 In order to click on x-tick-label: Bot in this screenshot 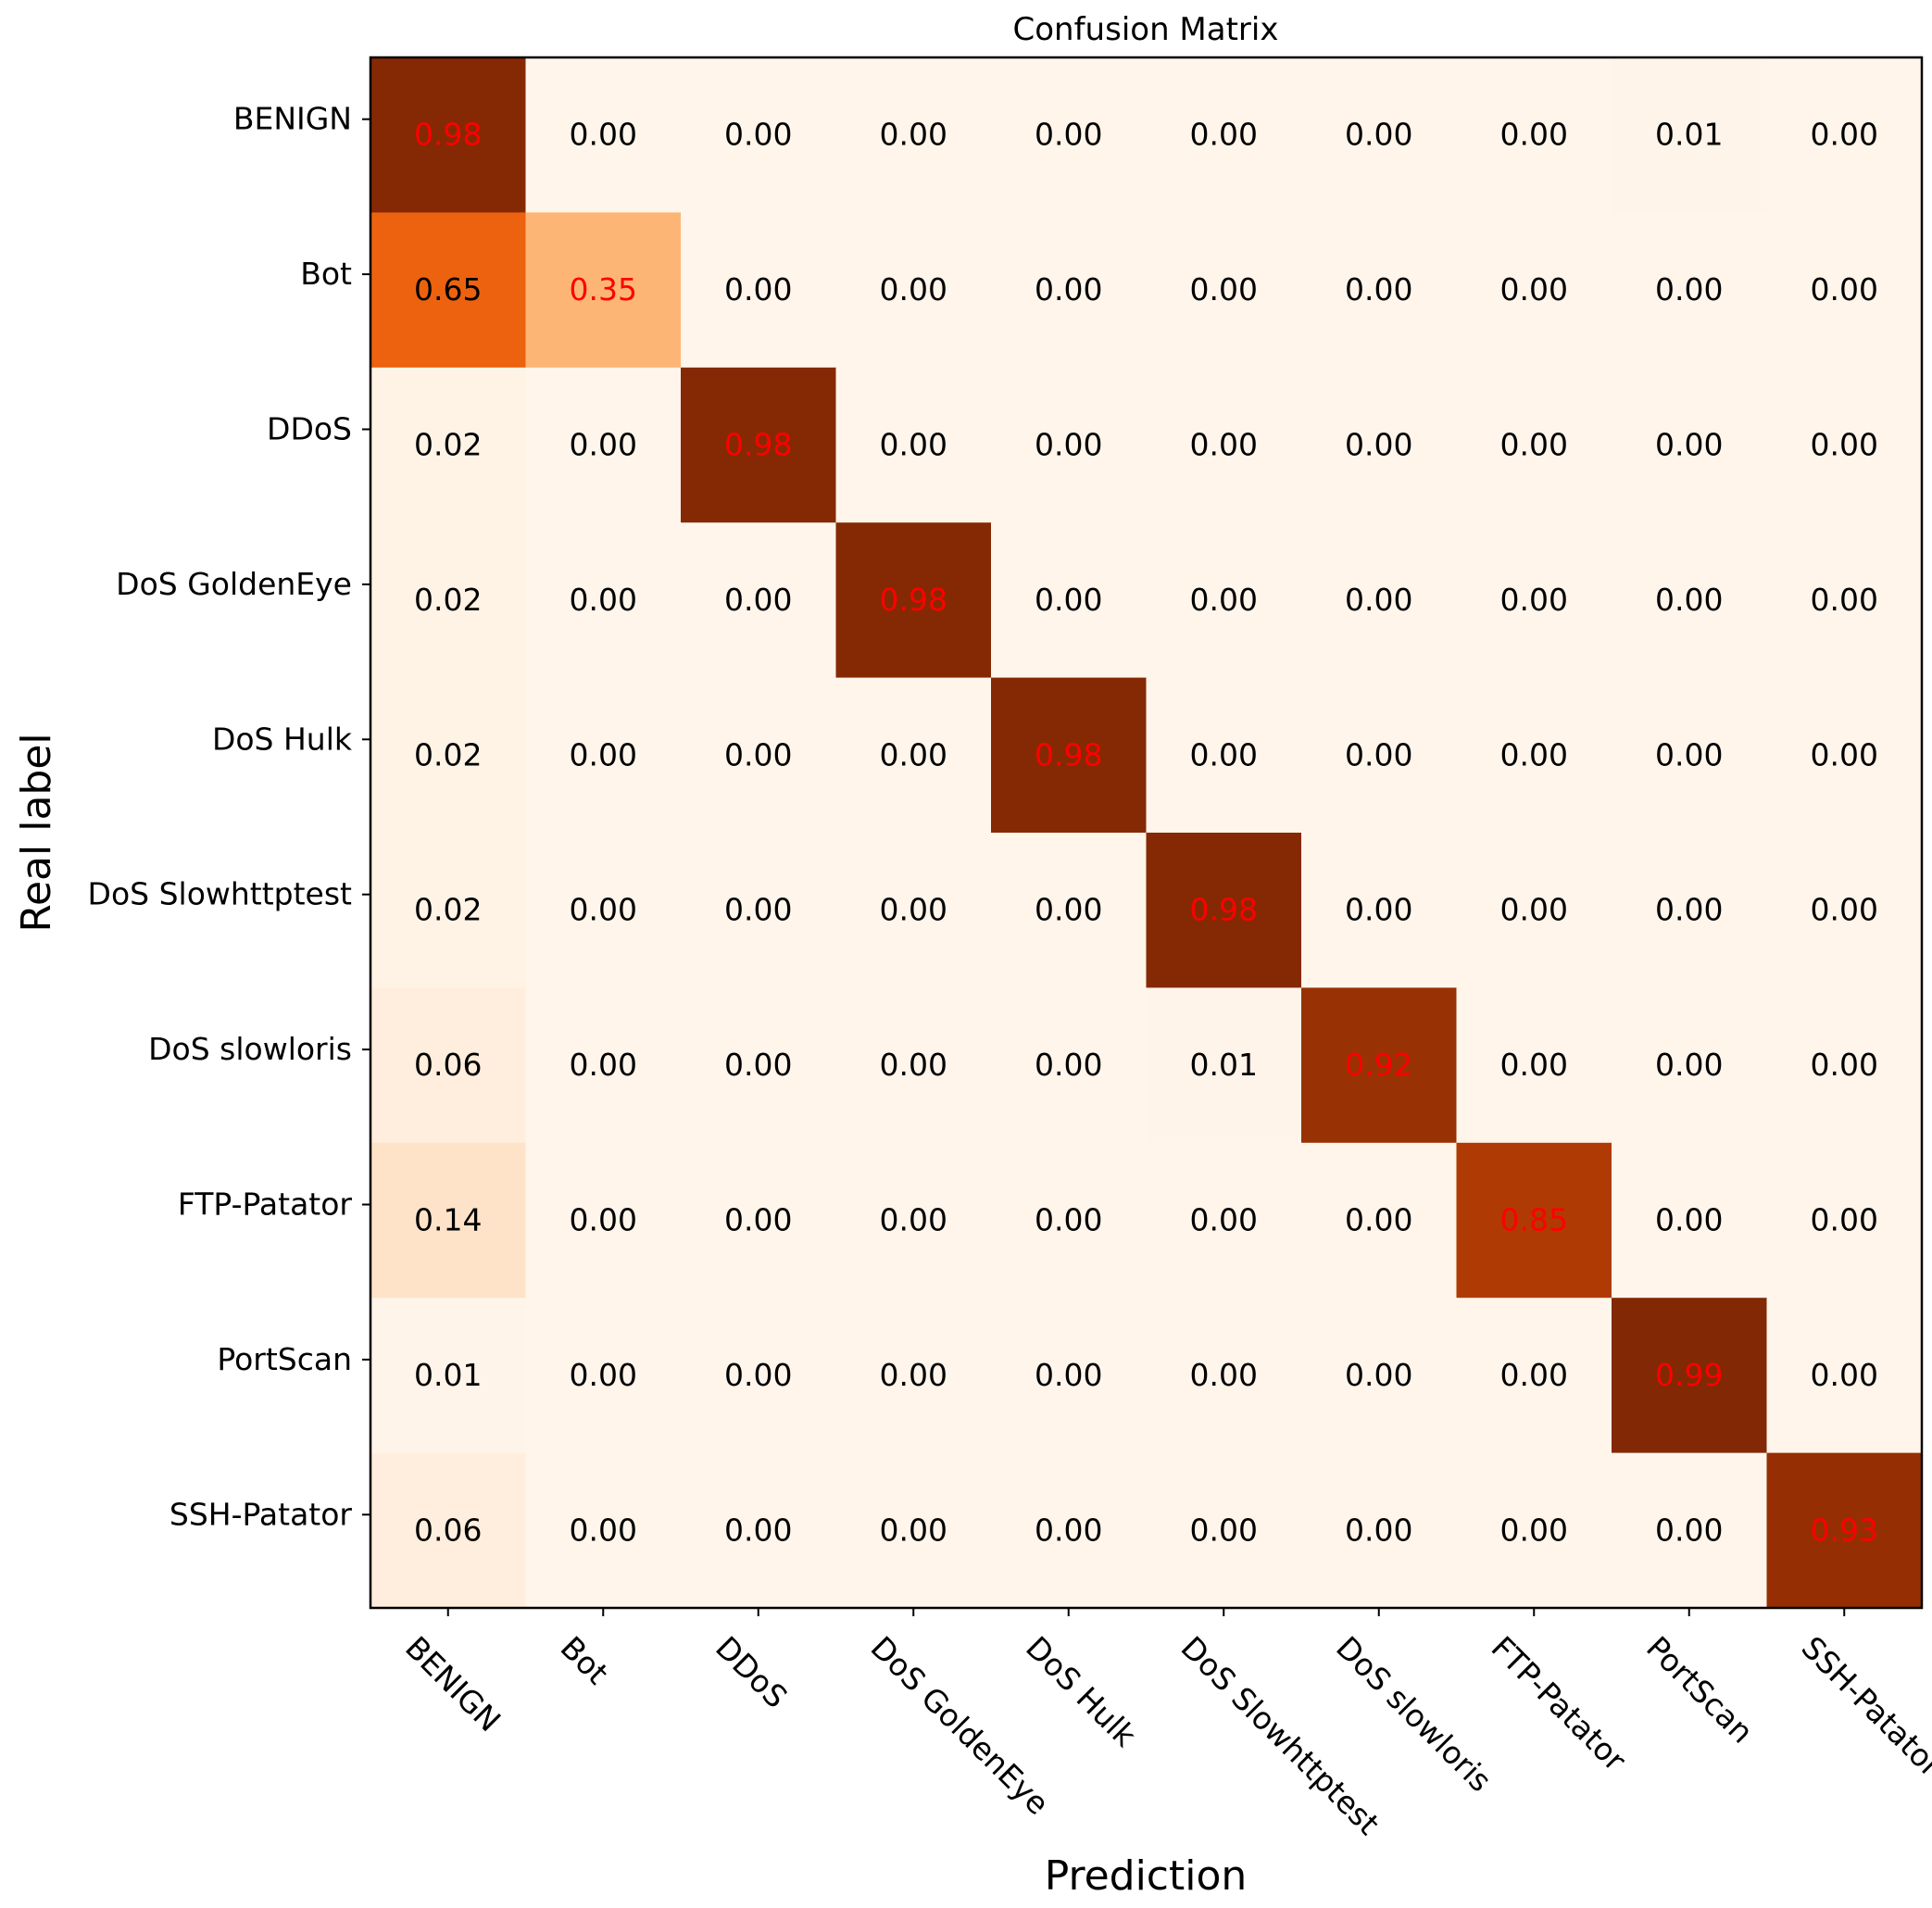, I will do `click(585, 1660)`.